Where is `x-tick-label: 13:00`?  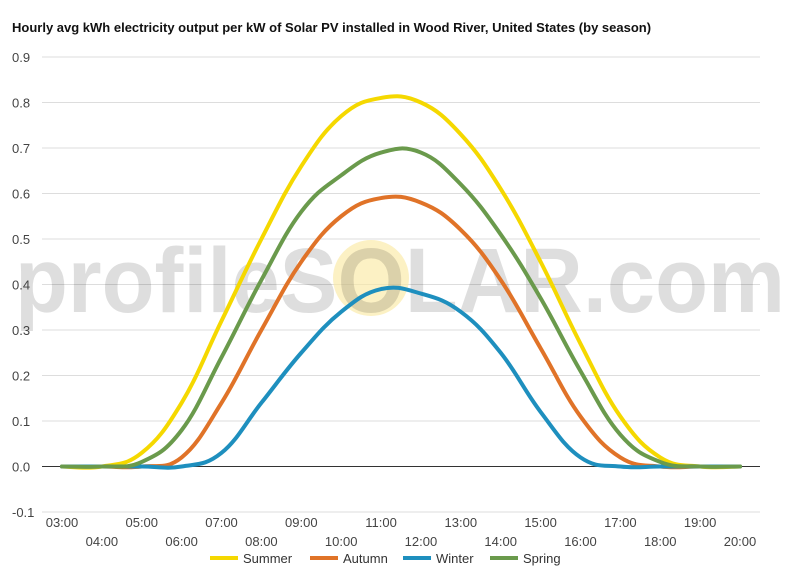
x-tick-label: 13:00 is located at coordinates (461, 522).